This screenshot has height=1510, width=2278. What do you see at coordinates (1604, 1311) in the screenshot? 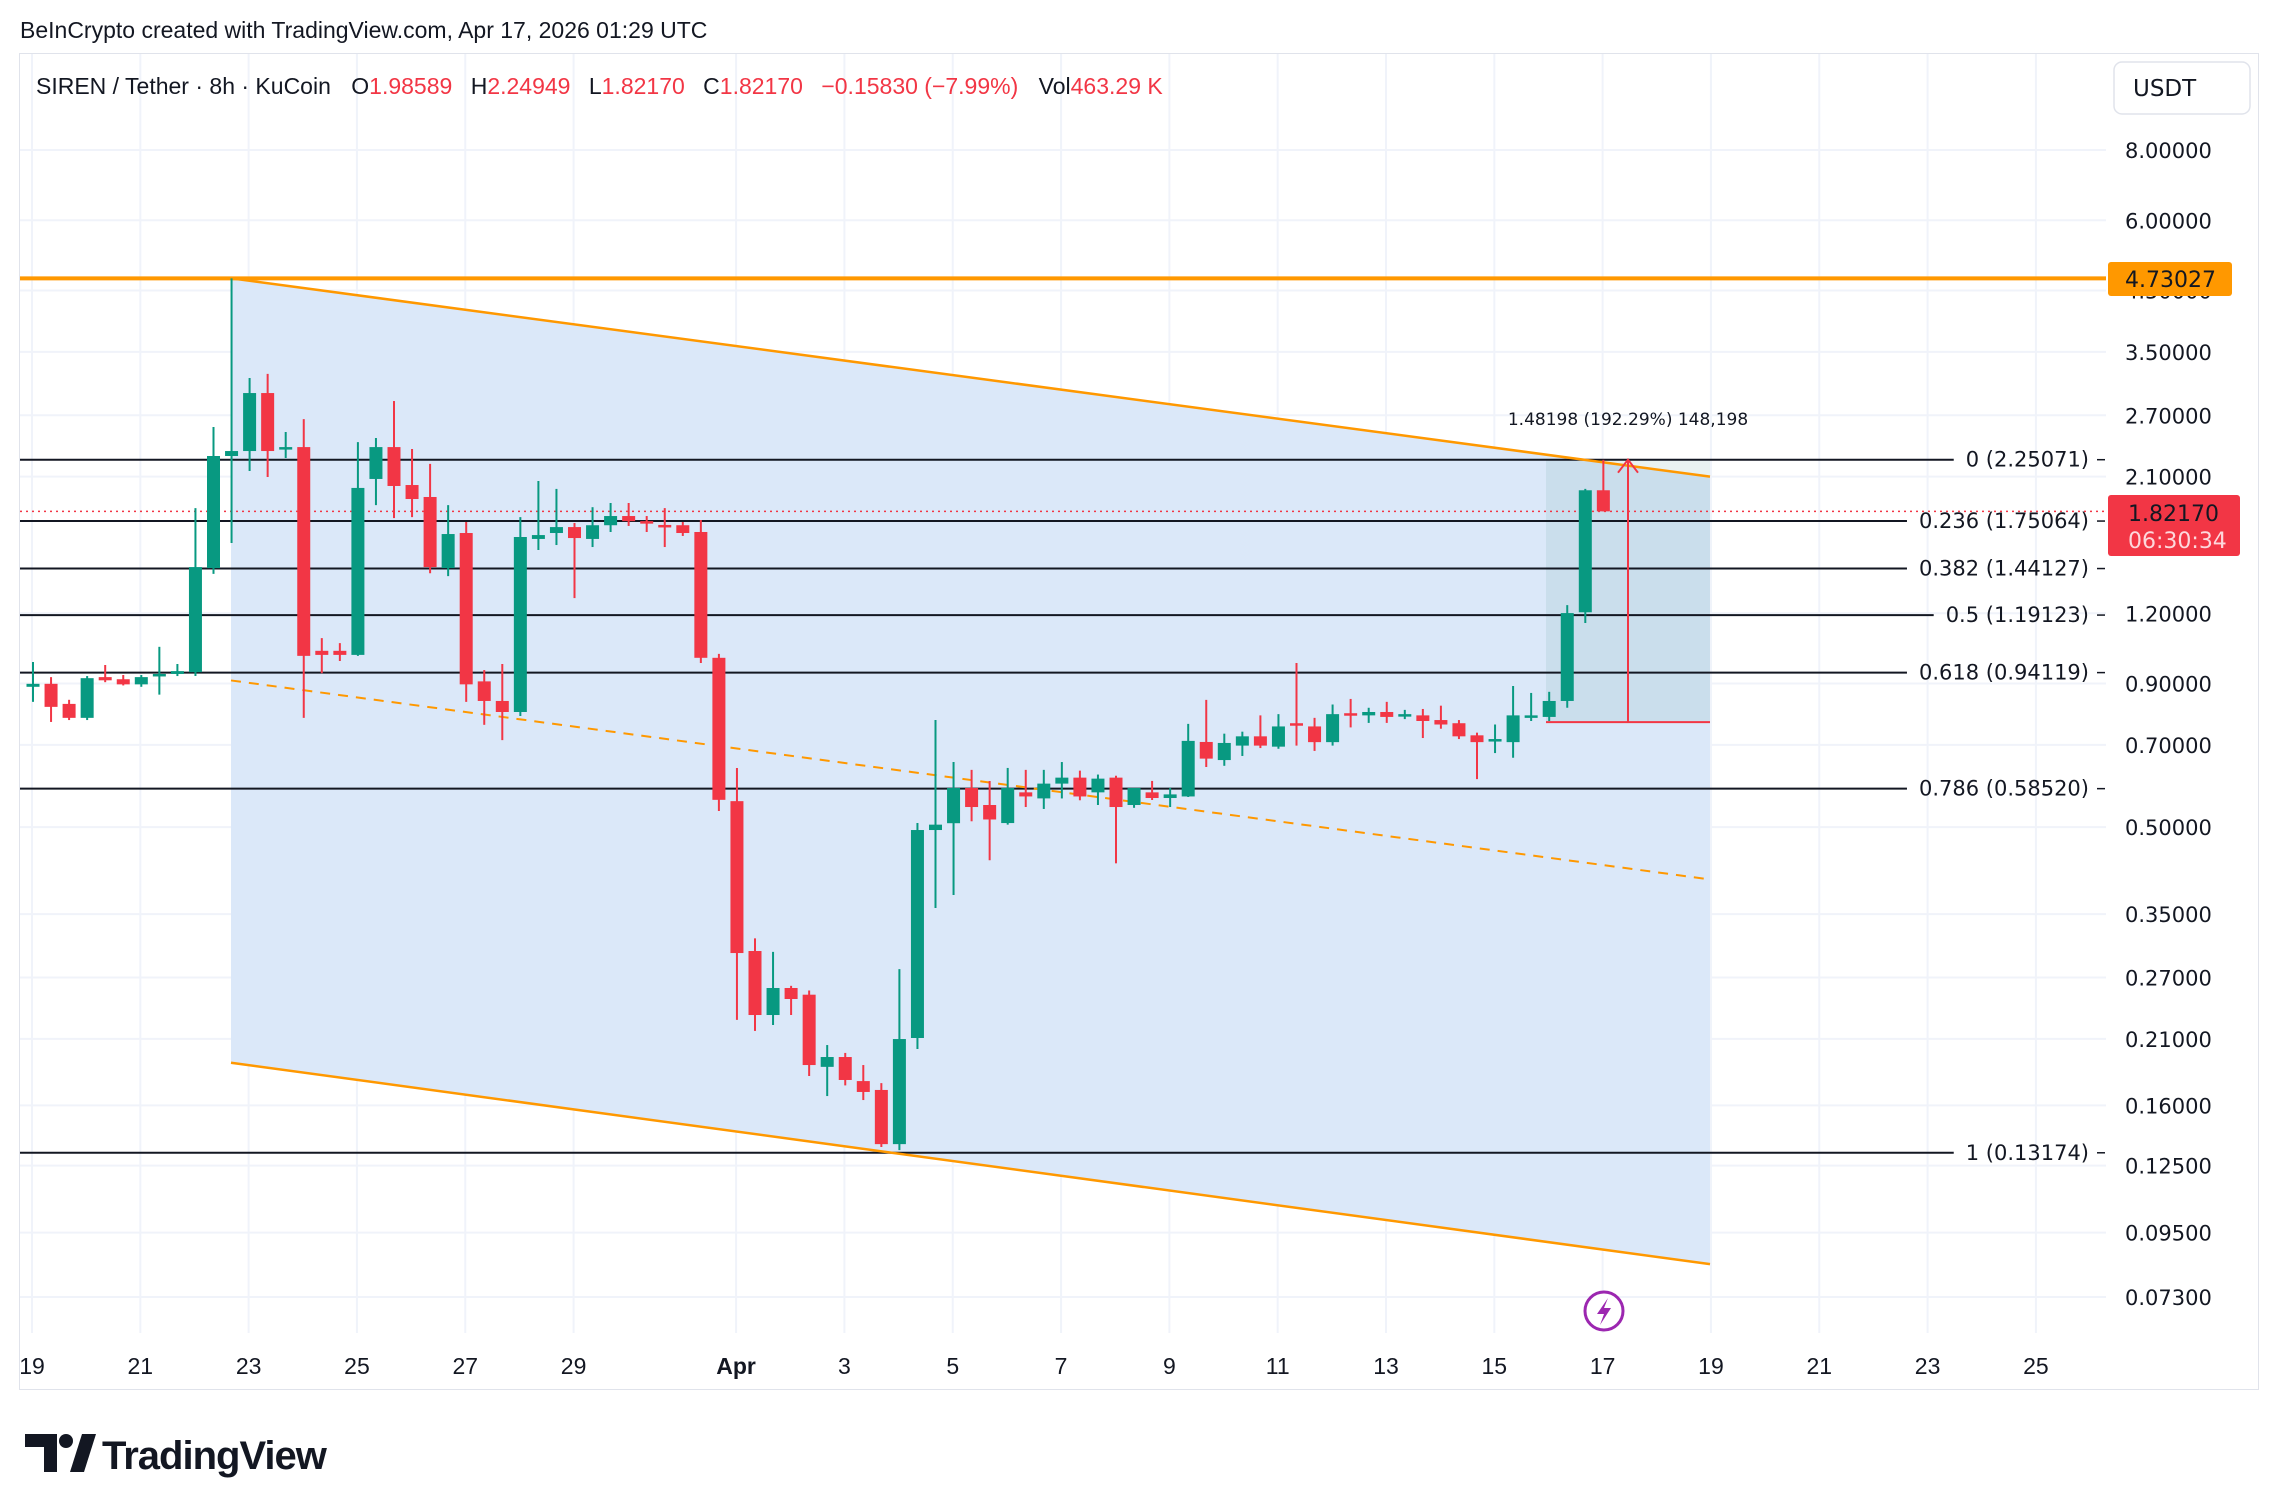
I see `lightning-event-icon` at bounding box center [1604, 1311].